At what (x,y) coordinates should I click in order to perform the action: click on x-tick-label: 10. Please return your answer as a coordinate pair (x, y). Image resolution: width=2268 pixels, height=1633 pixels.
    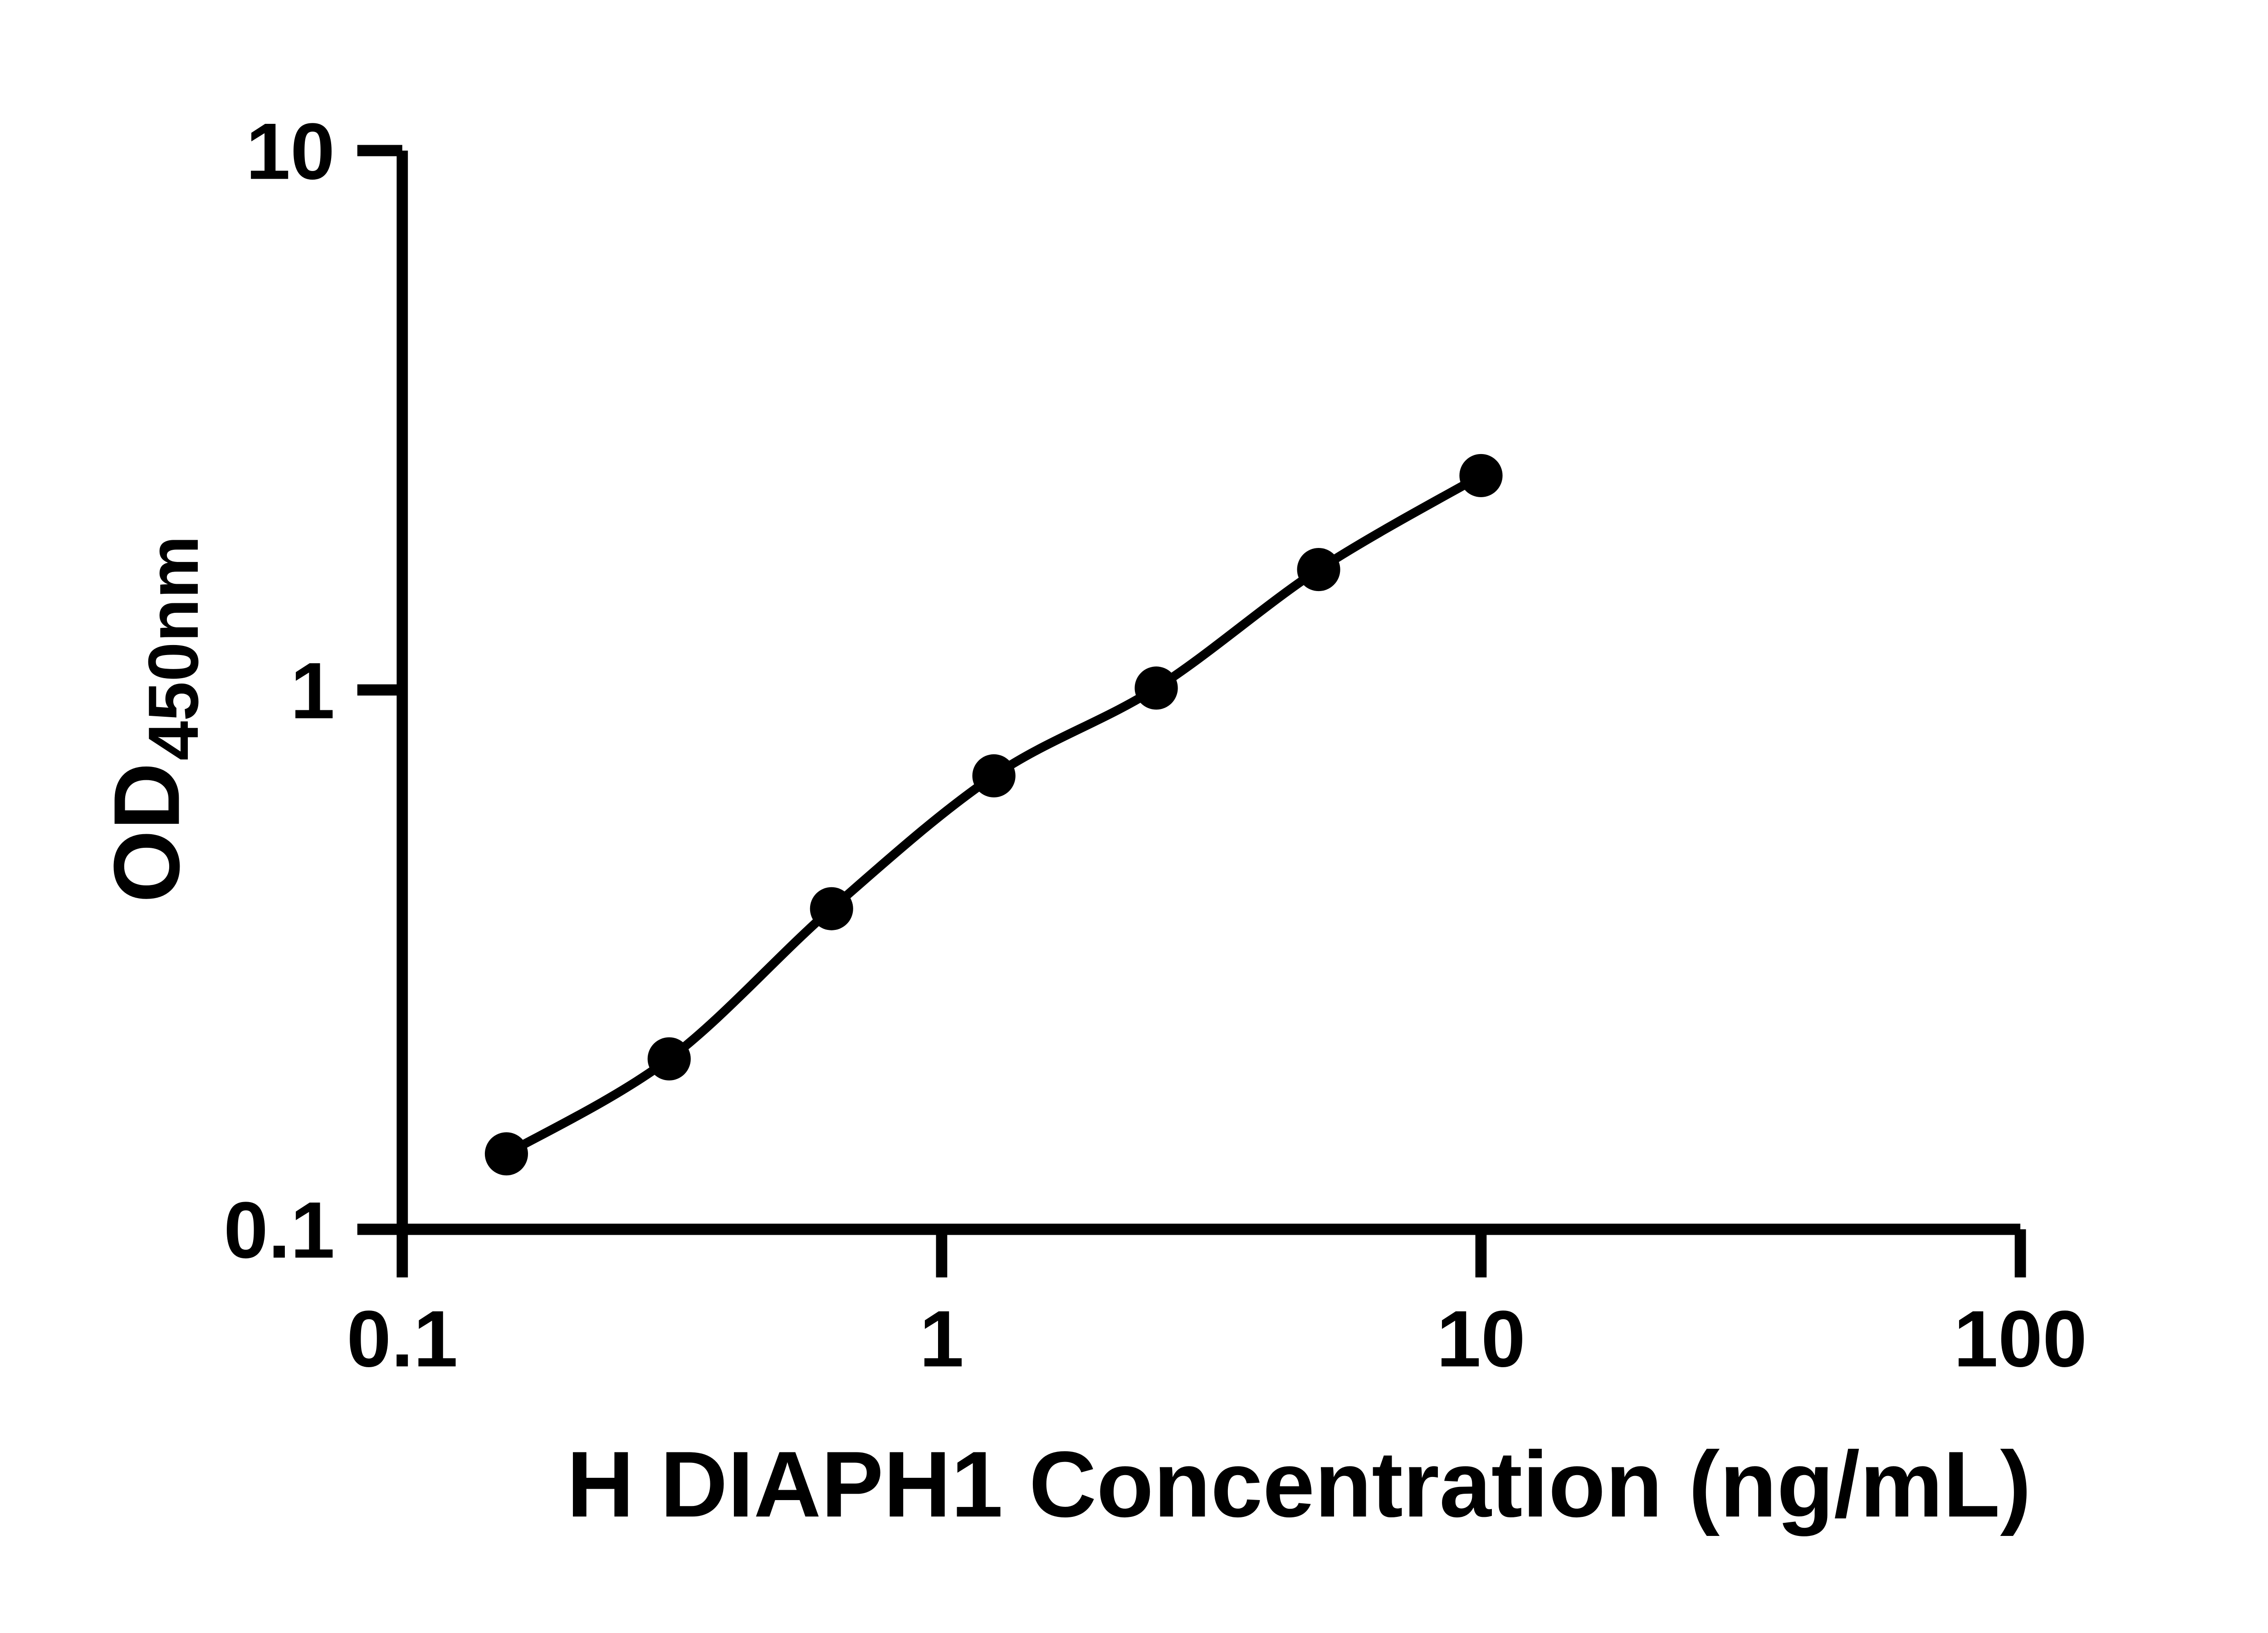
    Looking at the image, I should click on (1481, 1339).